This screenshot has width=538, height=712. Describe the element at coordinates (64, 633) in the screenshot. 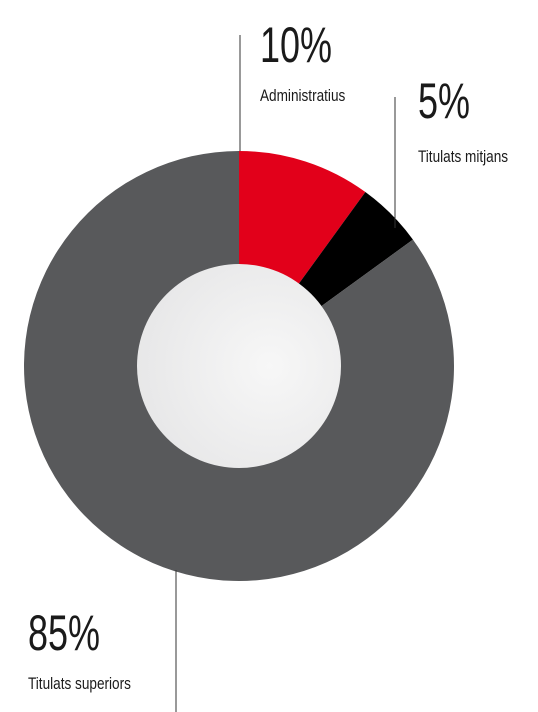

I see `value-label: 85%` at that location.